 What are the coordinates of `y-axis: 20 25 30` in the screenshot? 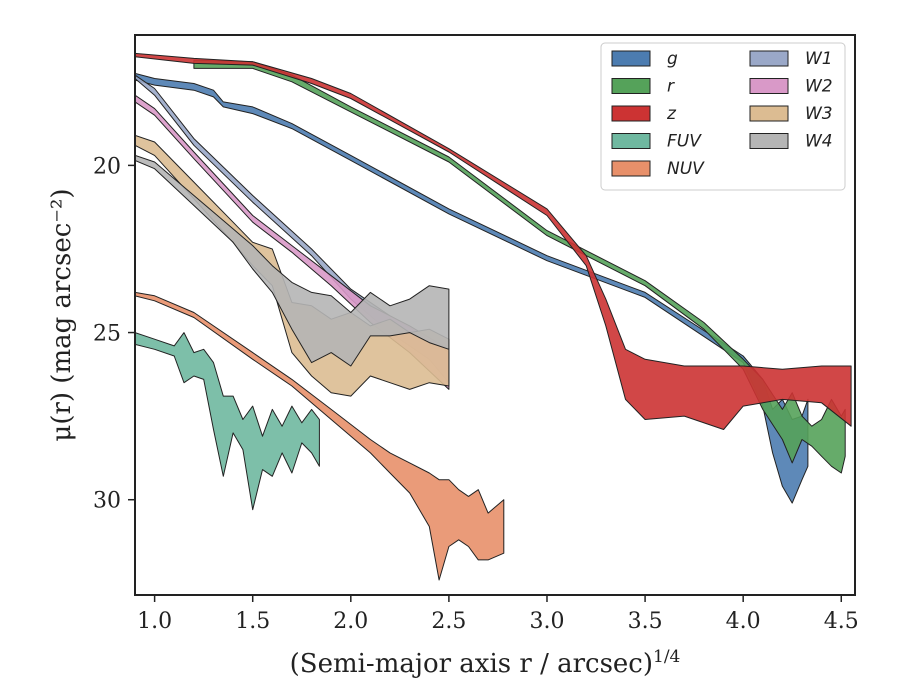 It's located at (114, 334).